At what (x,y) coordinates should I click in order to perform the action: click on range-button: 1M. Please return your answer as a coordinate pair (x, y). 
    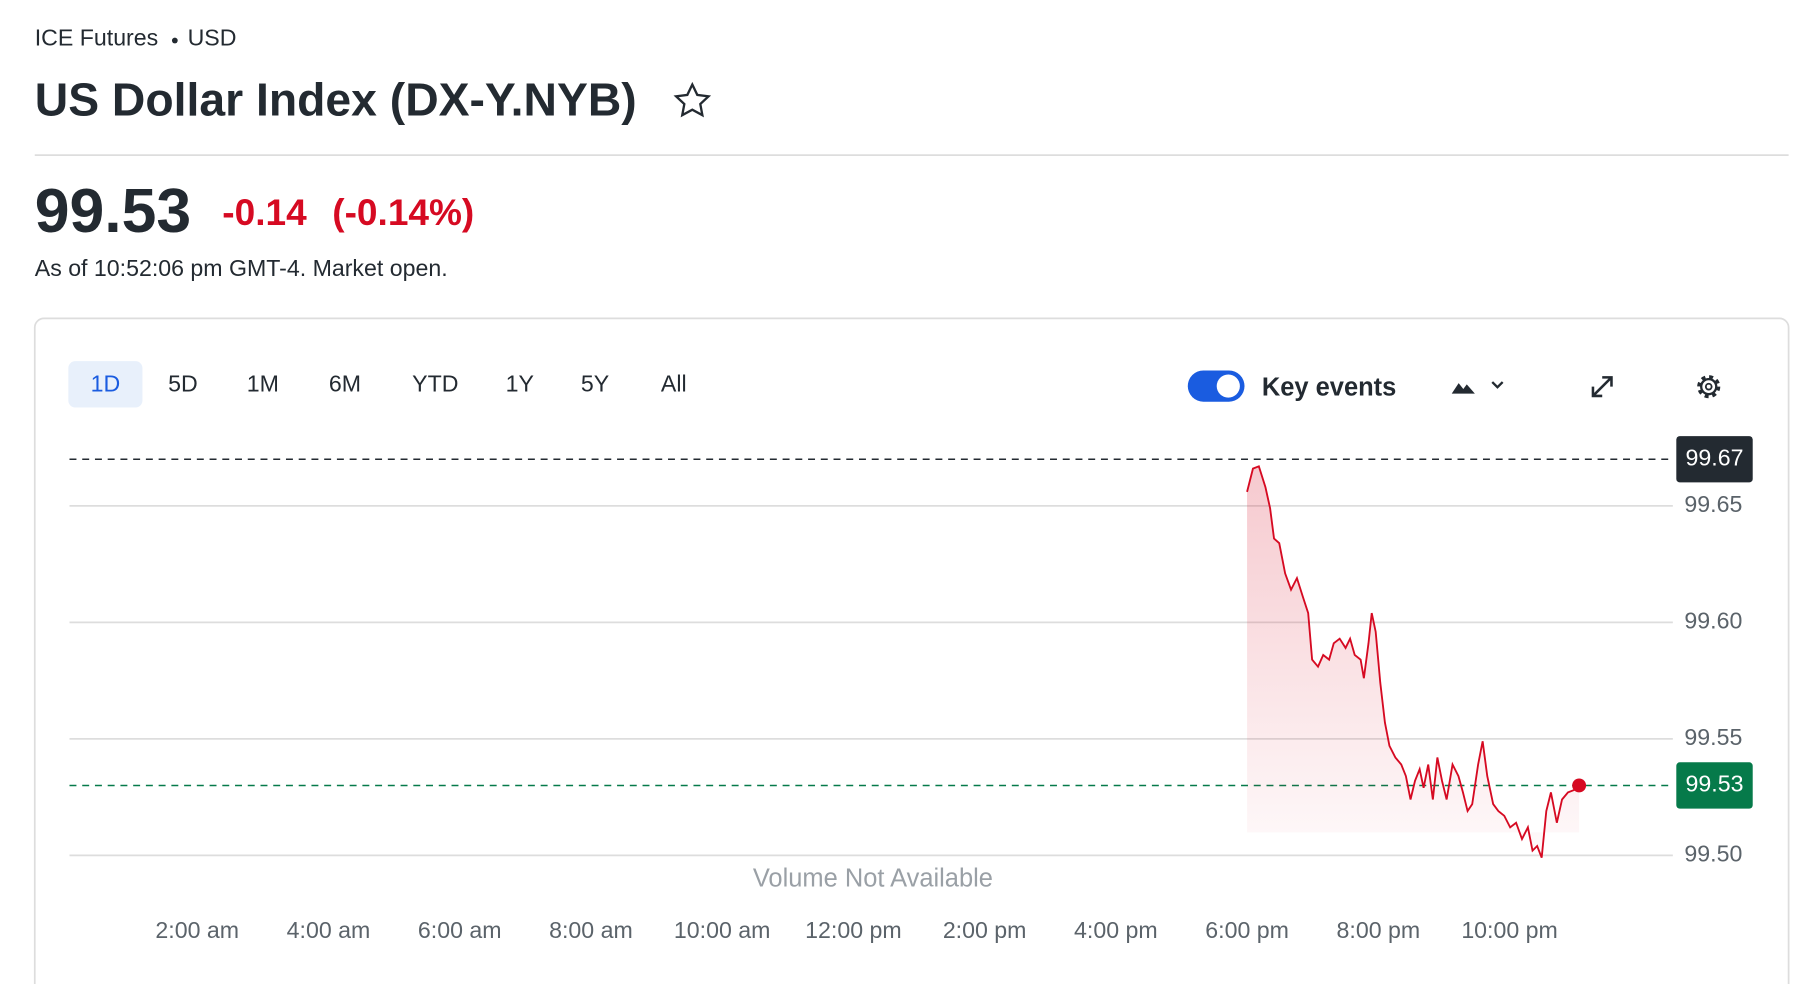
    Looking at the image, I should click on (263, 384).